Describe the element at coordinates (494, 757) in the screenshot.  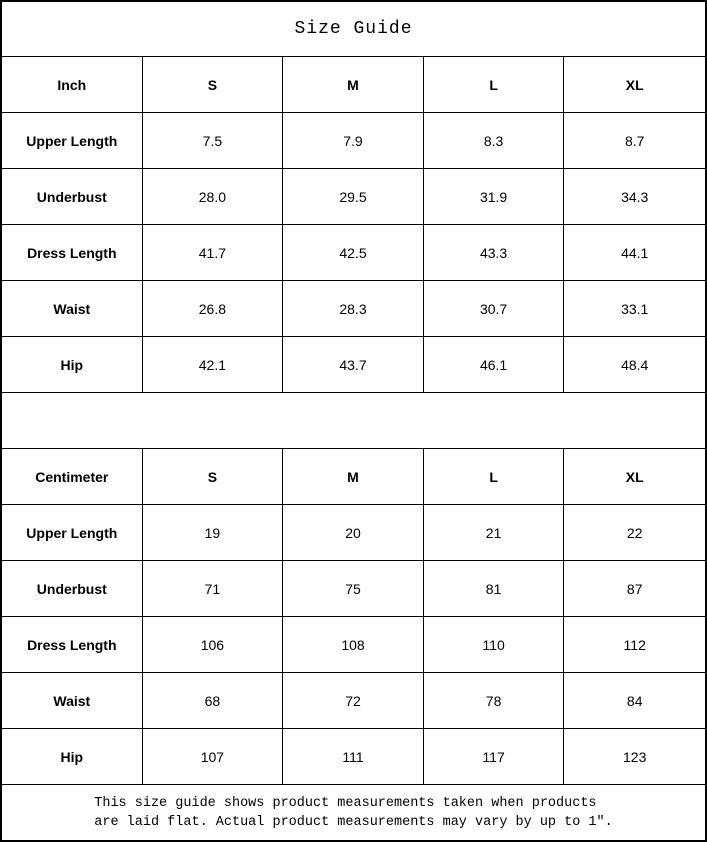
I see `cell-value: 117` at that location.